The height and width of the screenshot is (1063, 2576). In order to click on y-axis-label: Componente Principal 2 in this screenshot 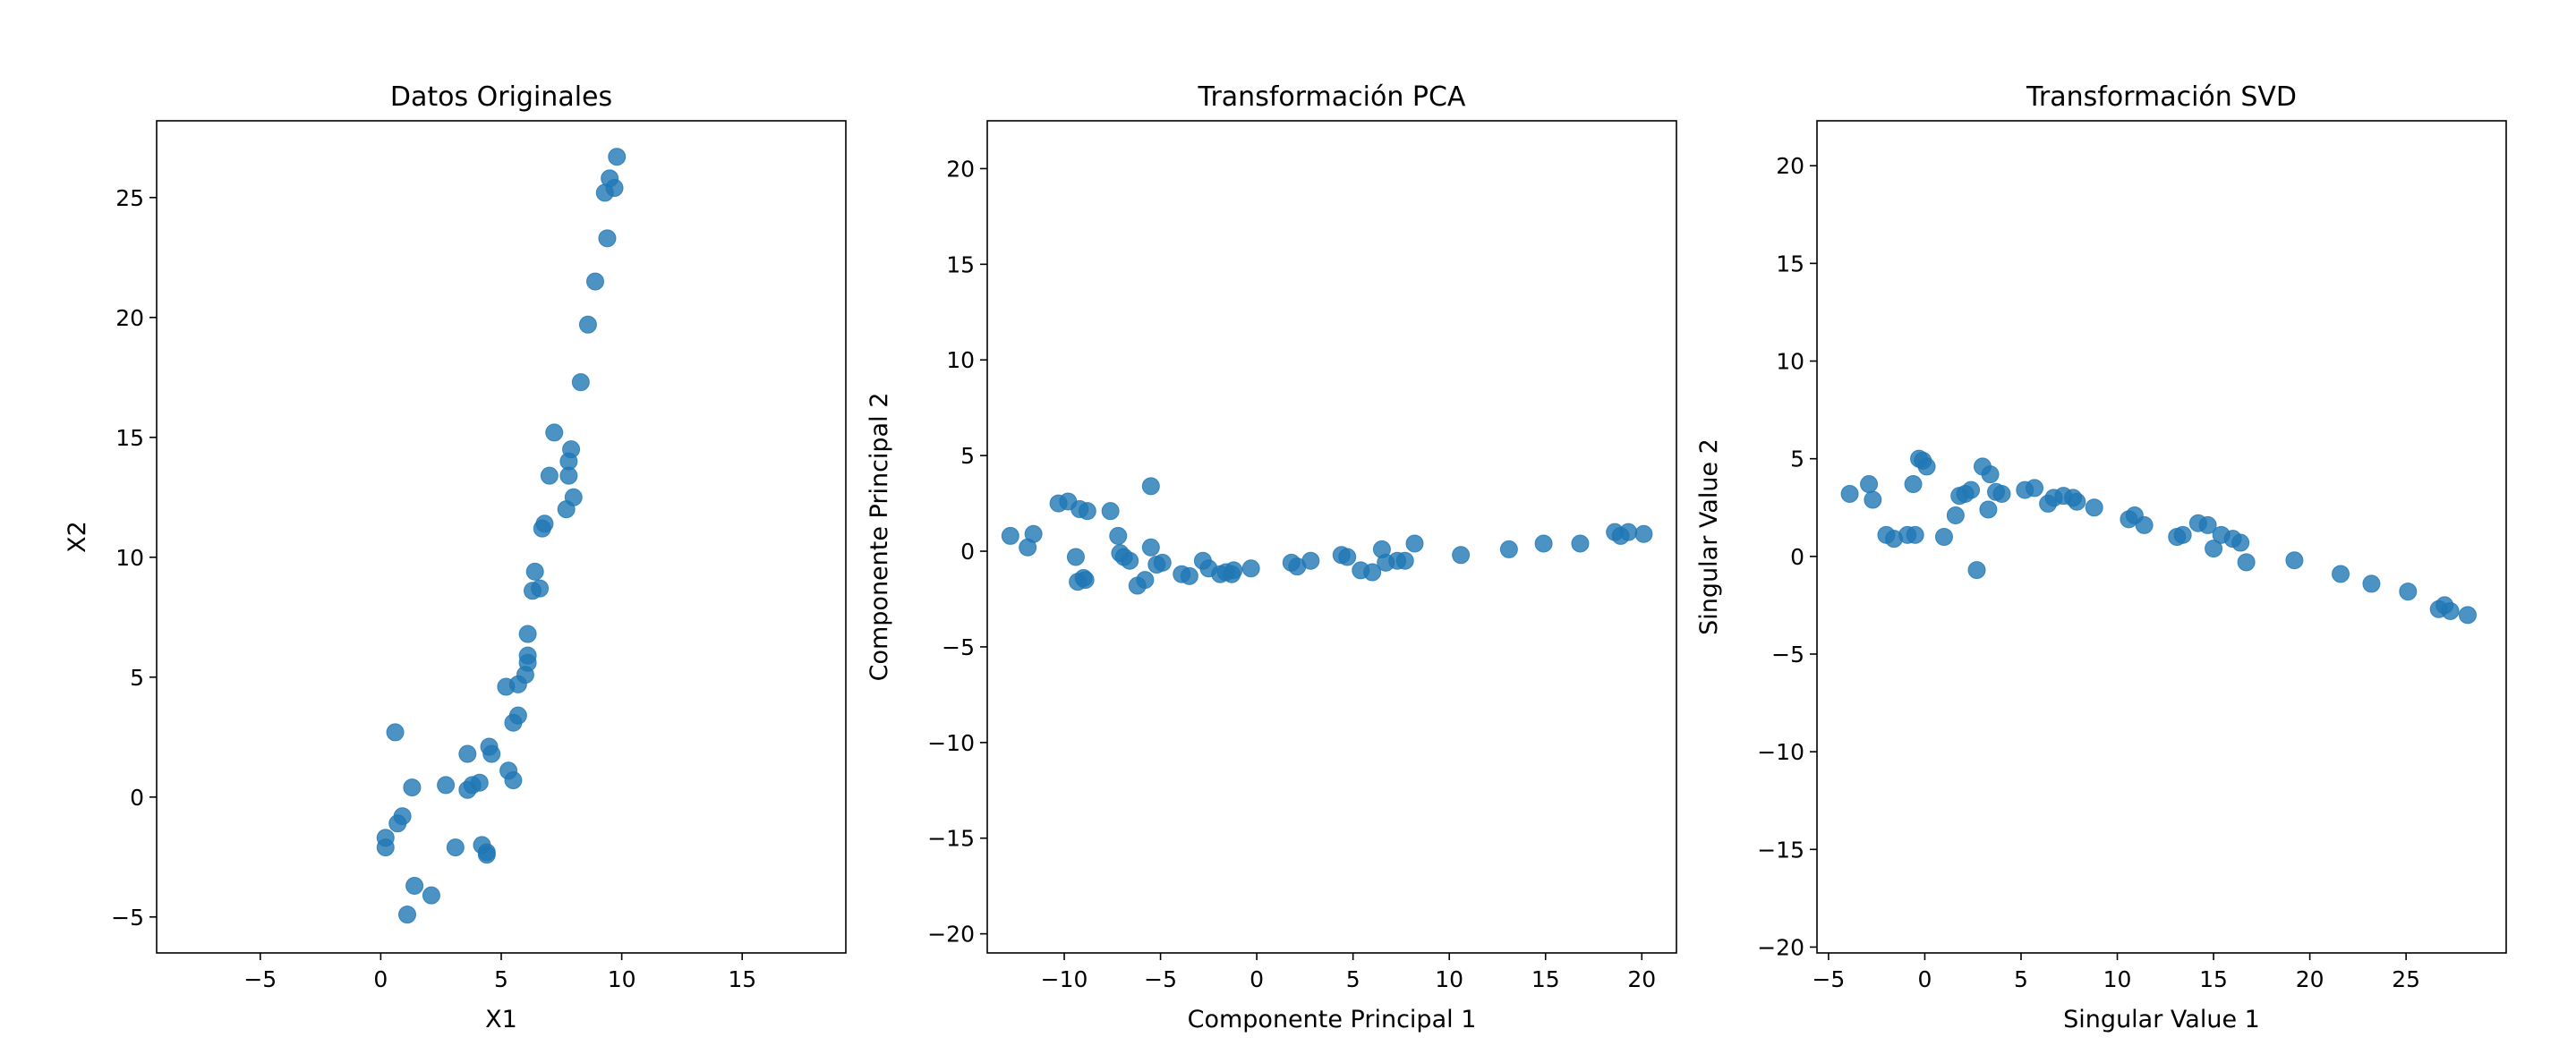, I will do `click(879, 537)`.